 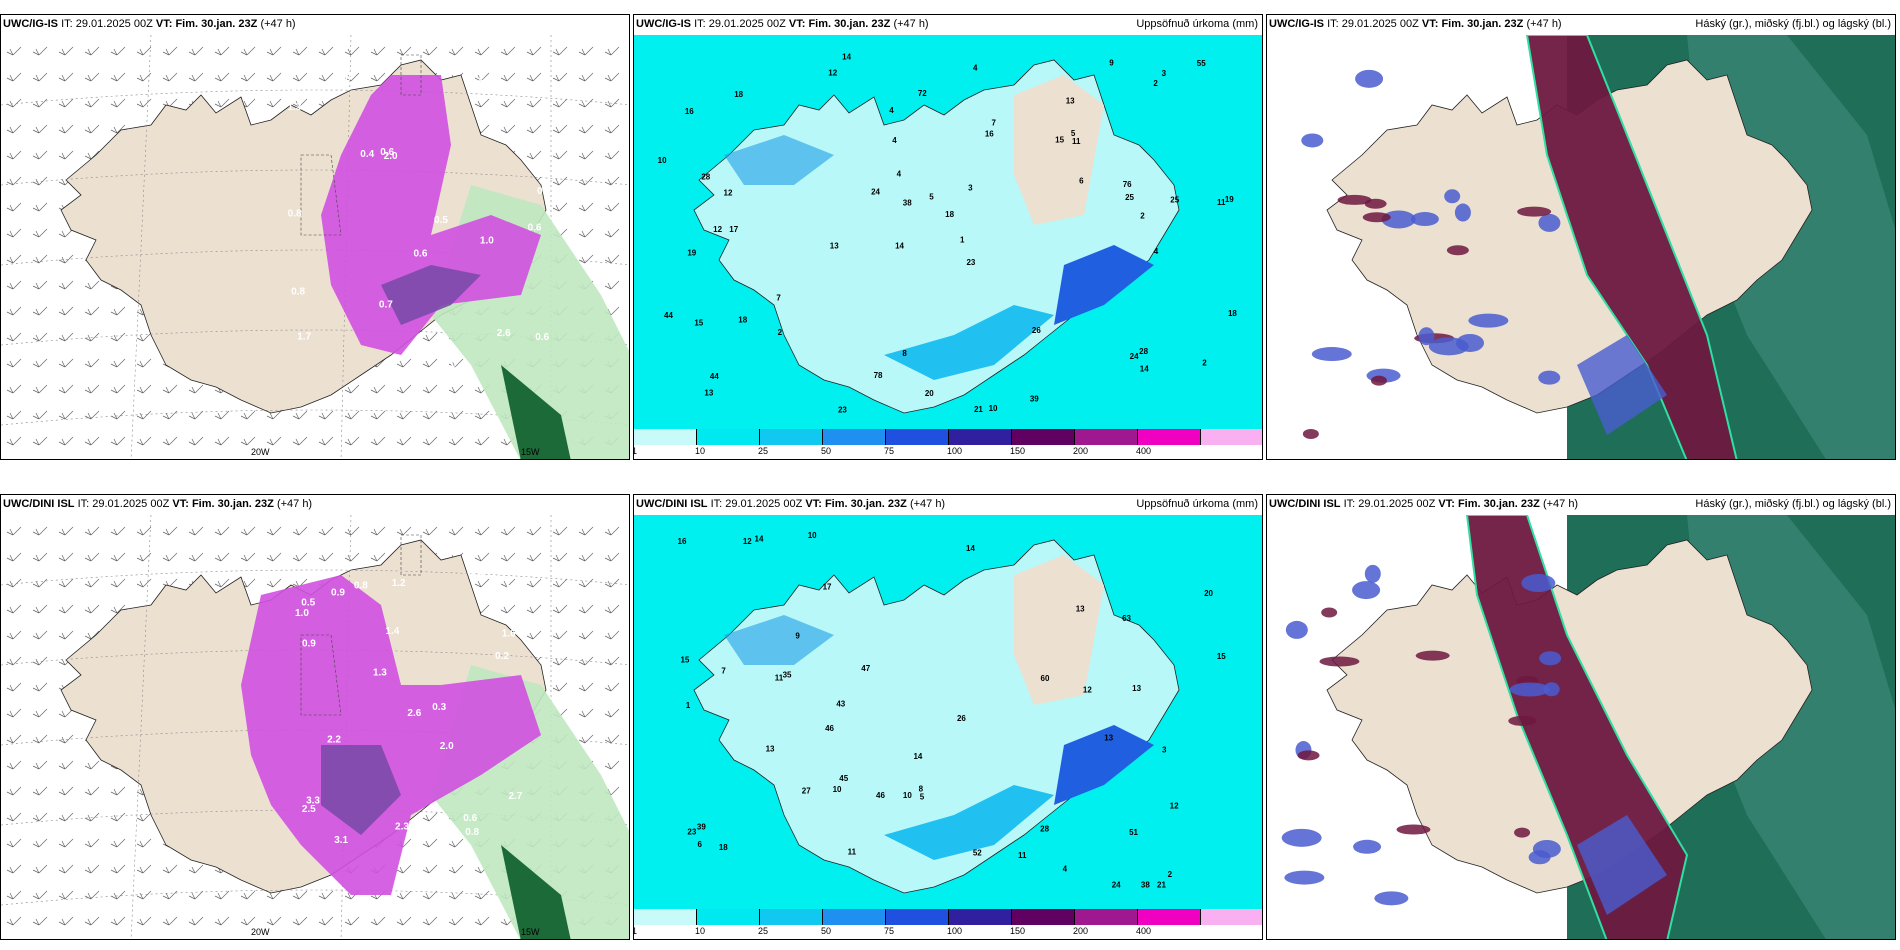 I want to click on value-label: 11, so click(x=1022, y=855).